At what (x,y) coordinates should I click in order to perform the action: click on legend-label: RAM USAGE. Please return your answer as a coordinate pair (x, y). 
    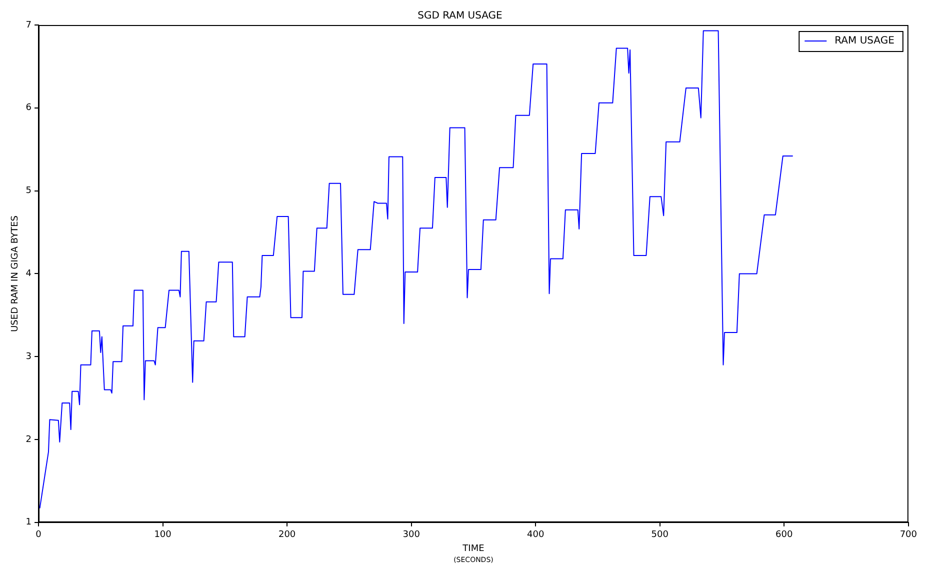
    Looking at the image, I should click on (864, 41).